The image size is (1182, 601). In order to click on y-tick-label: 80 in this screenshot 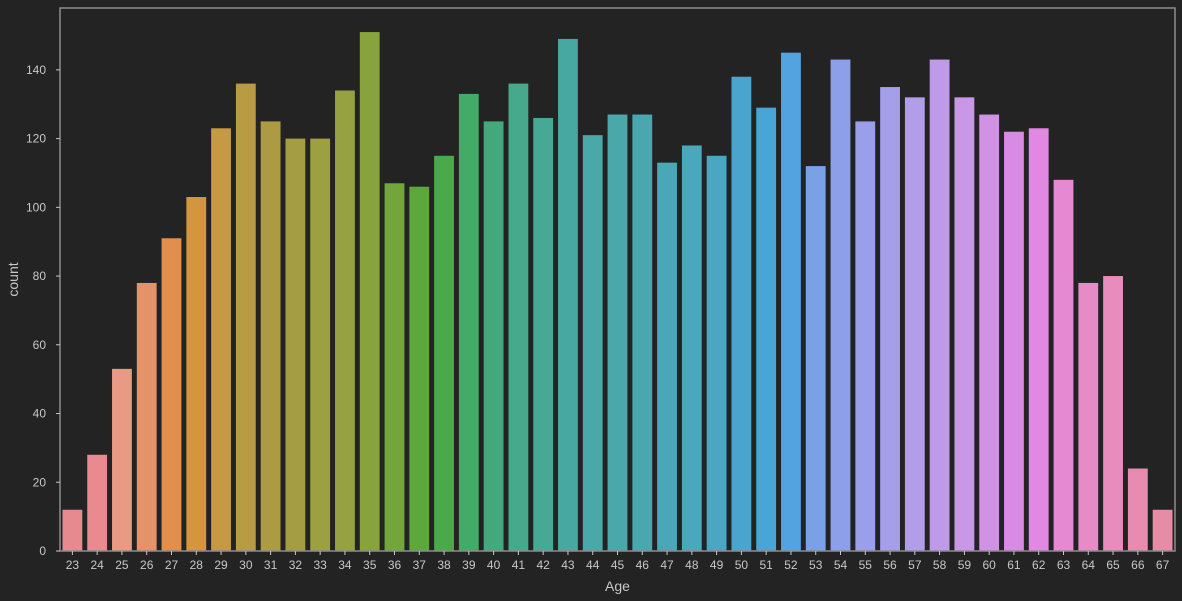, I will do `click(40, 276)`.